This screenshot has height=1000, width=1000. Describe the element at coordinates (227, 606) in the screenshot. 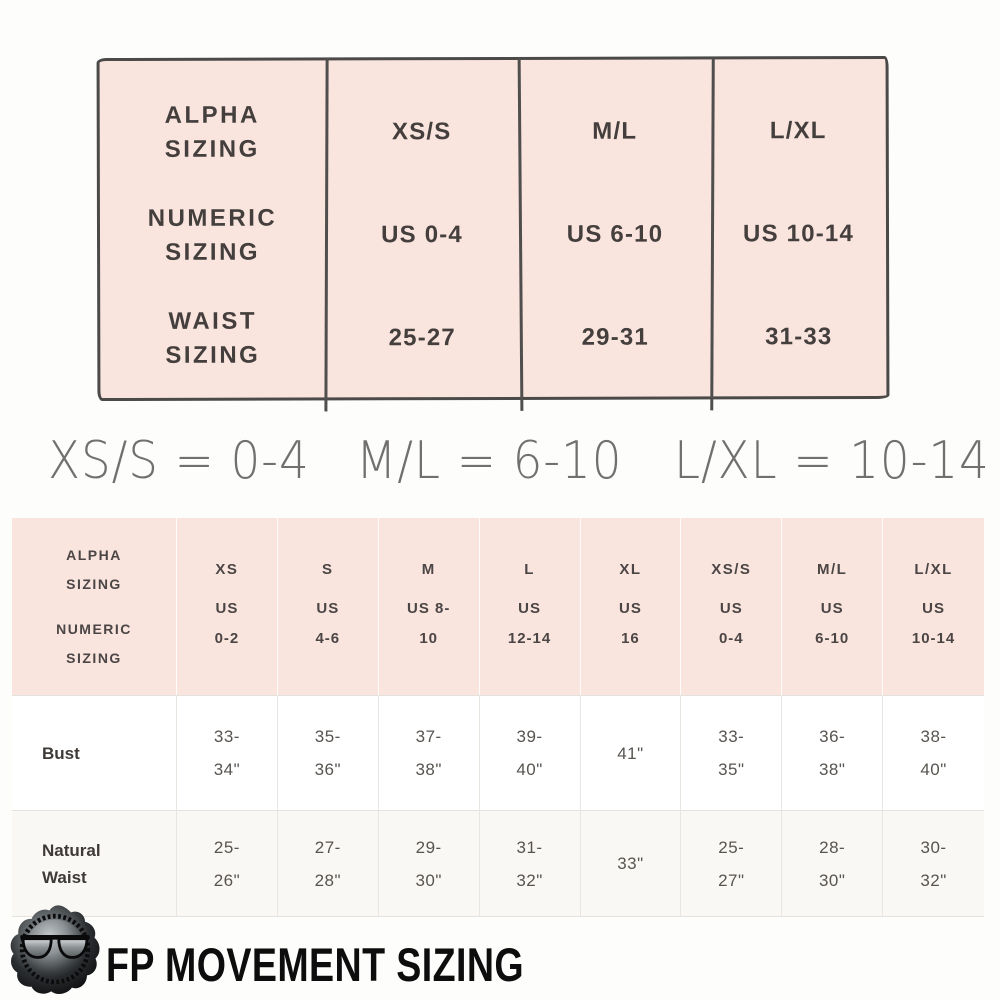

I see `column-header-xs: XS US 0-2` at that location.